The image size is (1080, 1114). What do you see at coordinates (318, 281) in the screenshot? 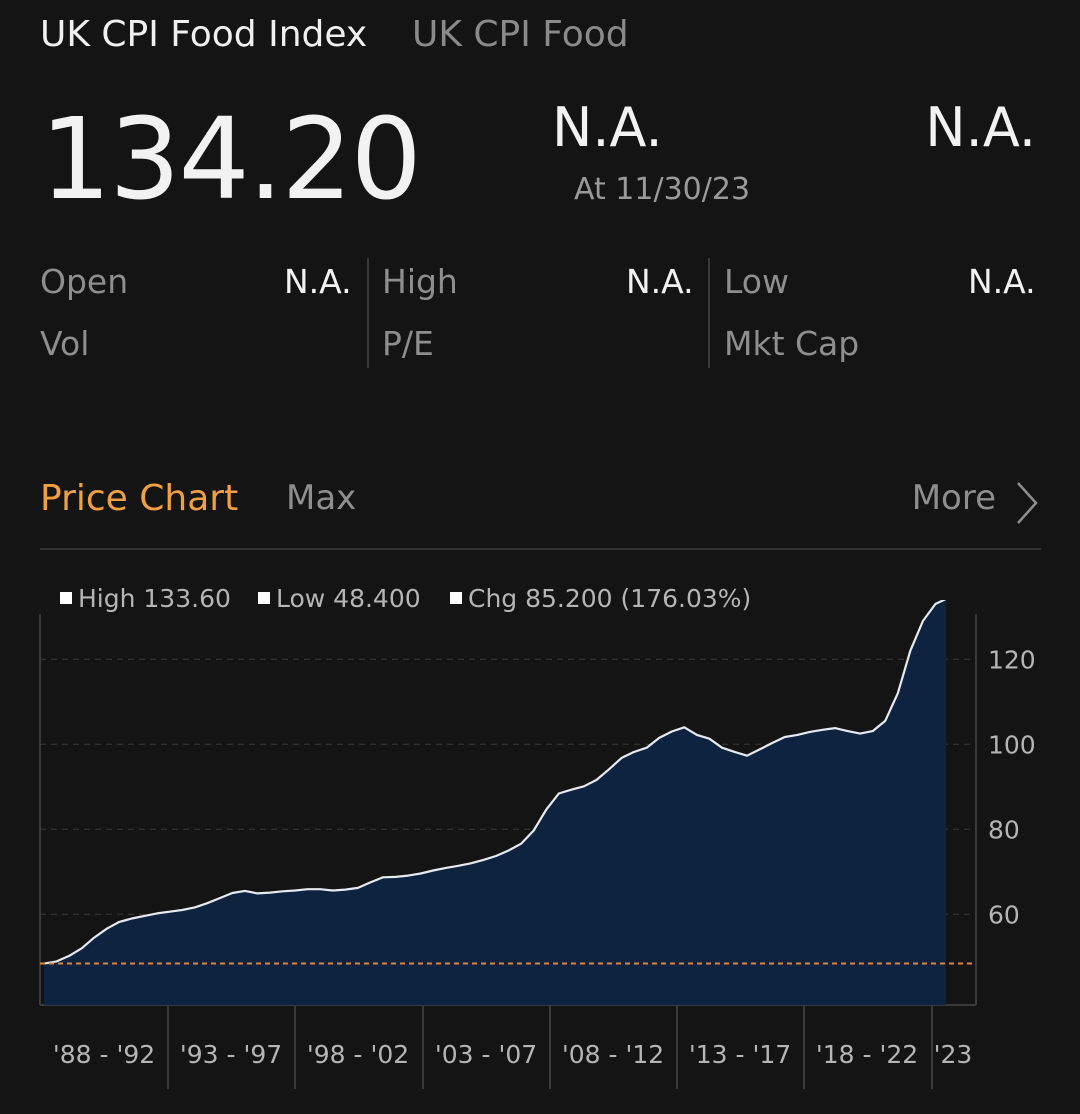
I see `open-value: N.A.` at bounding box center [318, 281].